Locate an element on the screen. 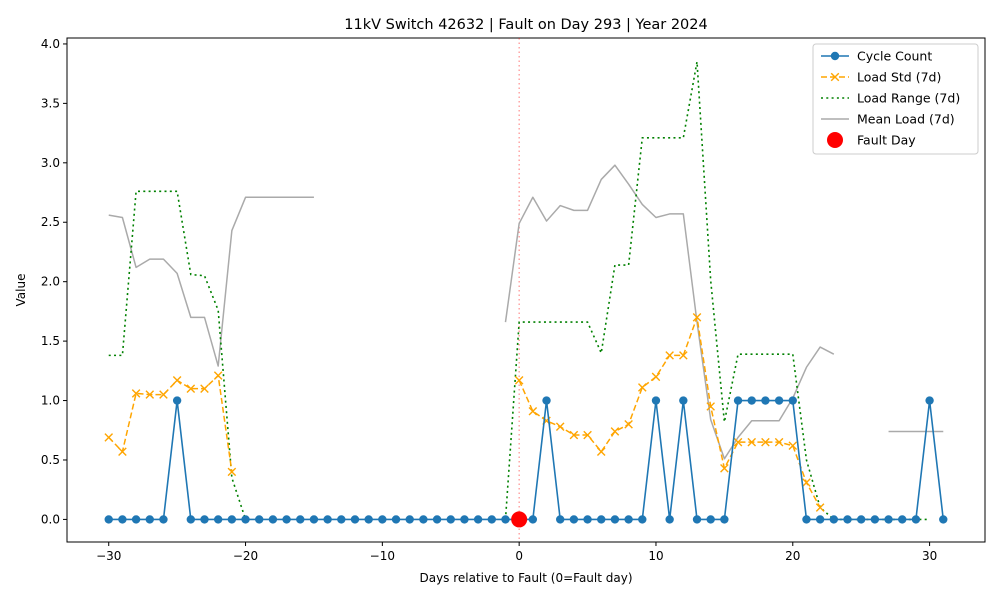 Image resolution: width=1000 pixels, height=600 pixels. x-tick-label: −20 is located at coordinates (245, 556).